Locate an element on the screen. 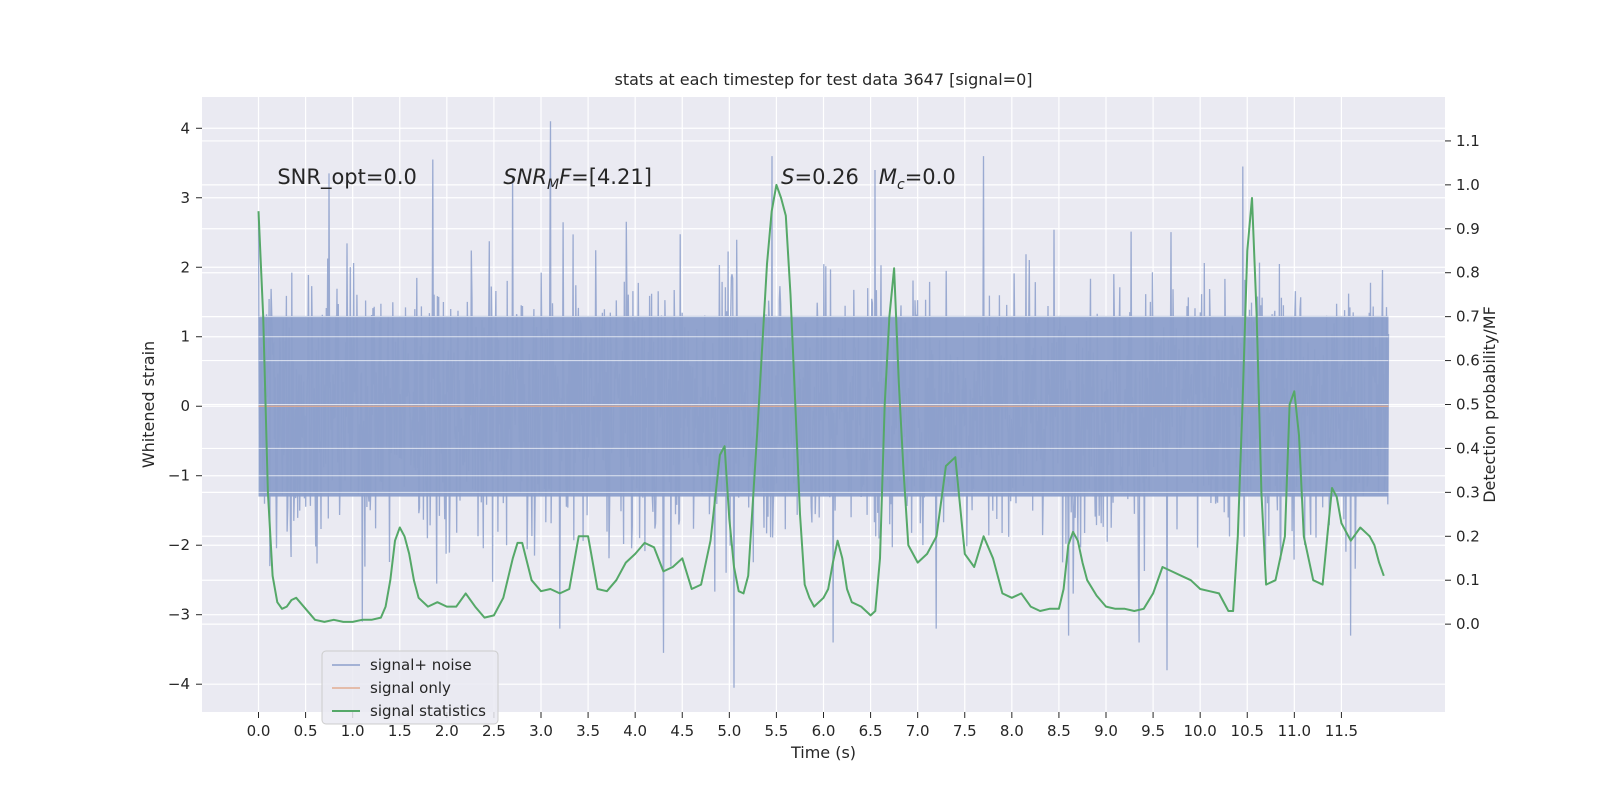 The image size is (1600, 800). x-tick-label: 8.0 is located at coordinates (1012, 731).